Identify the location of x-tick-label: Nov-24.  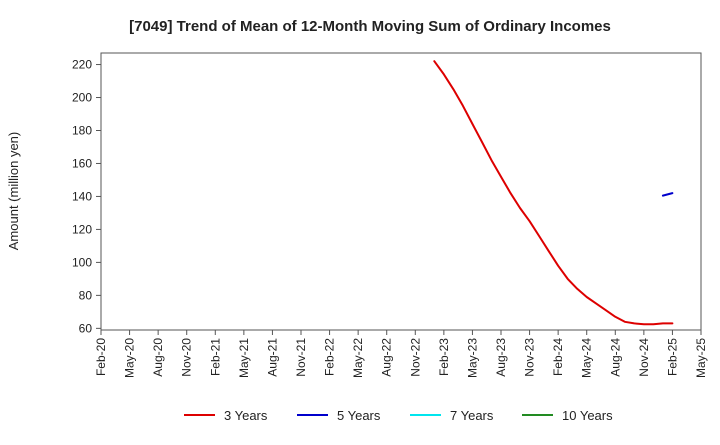
(644, 357).